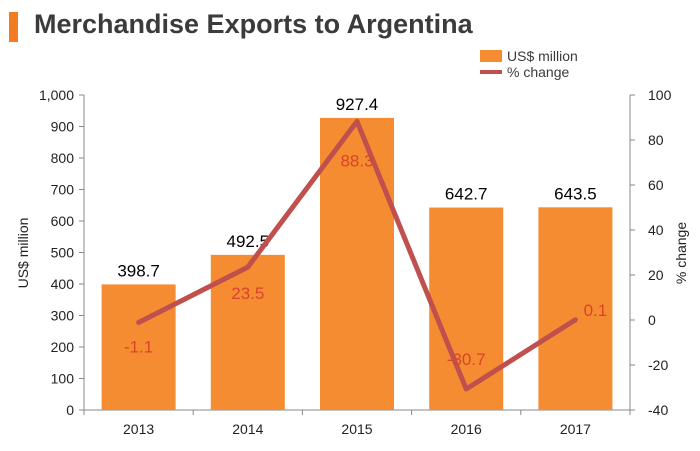 The height and width of the screenshot is (451, 700). I want to click on y-axis-title: US$ million, so click(23, 253).